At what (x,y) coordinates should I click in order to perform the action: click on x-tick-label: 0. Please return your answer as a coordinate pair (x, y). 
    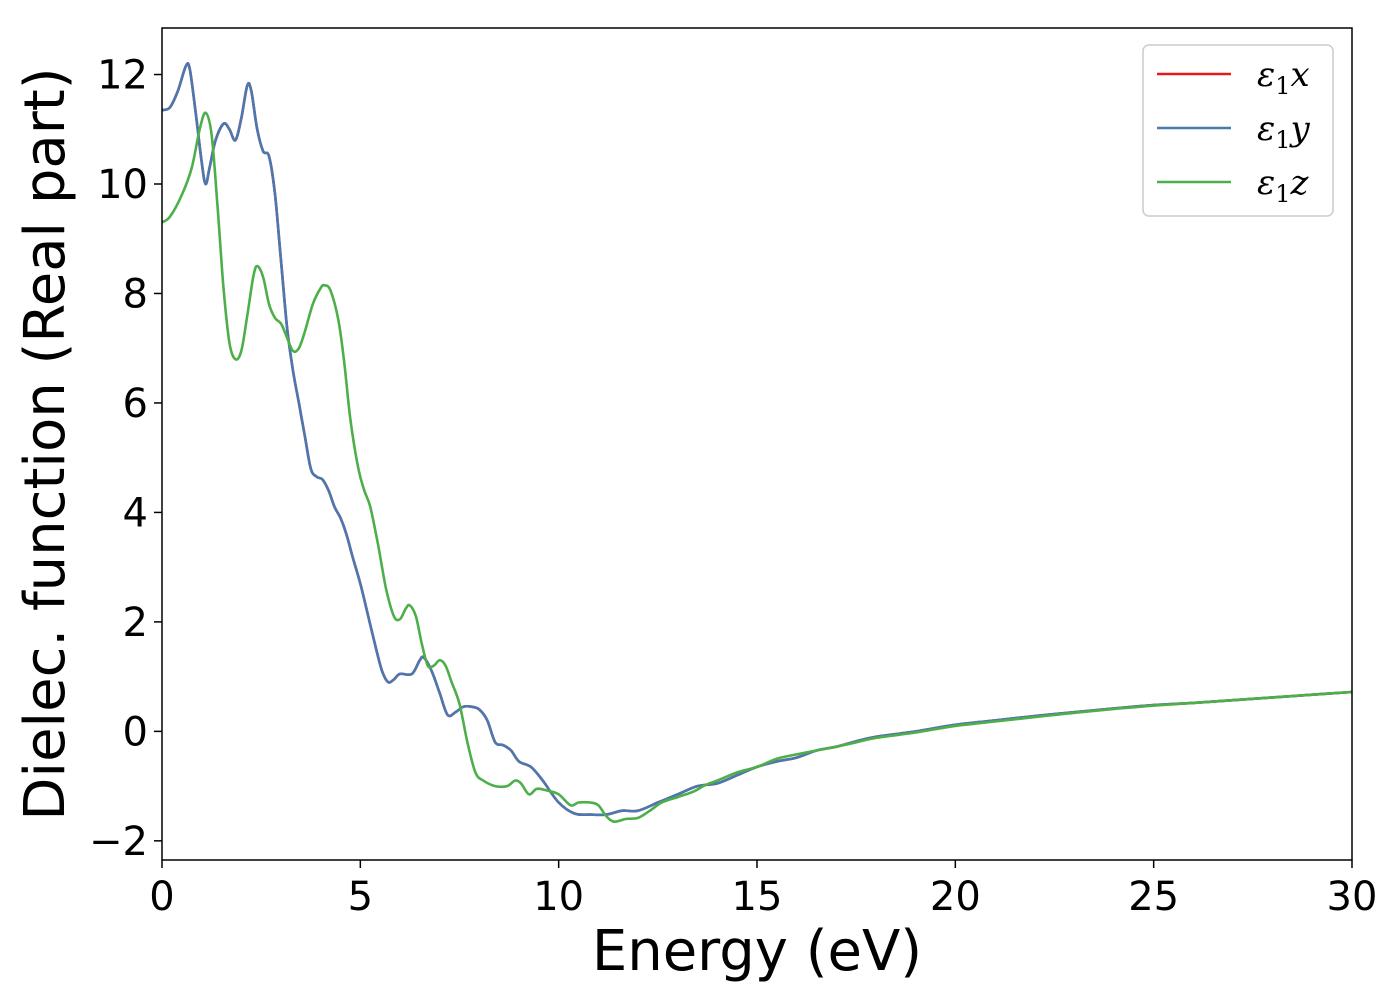
    Looking at the image, I should click on (161, 897).